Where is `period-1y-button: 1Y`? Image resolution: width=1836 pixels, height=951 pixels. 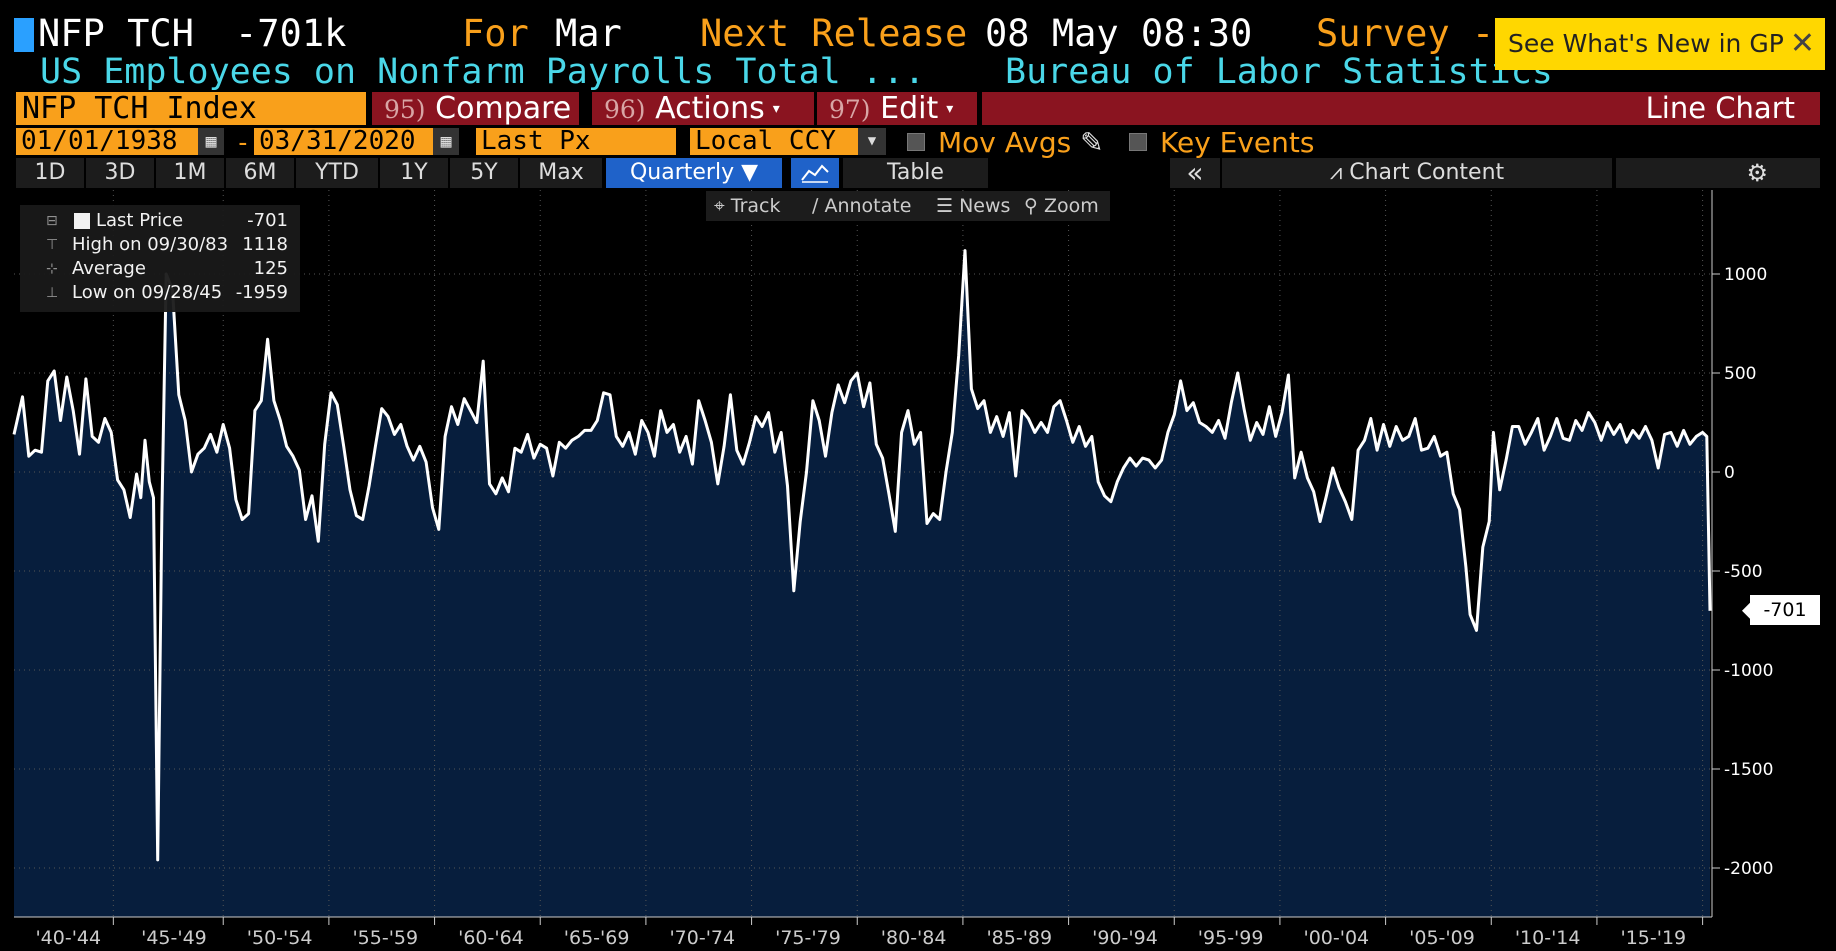 period-1y-button: 1Y is located at coordinates (414, 173).